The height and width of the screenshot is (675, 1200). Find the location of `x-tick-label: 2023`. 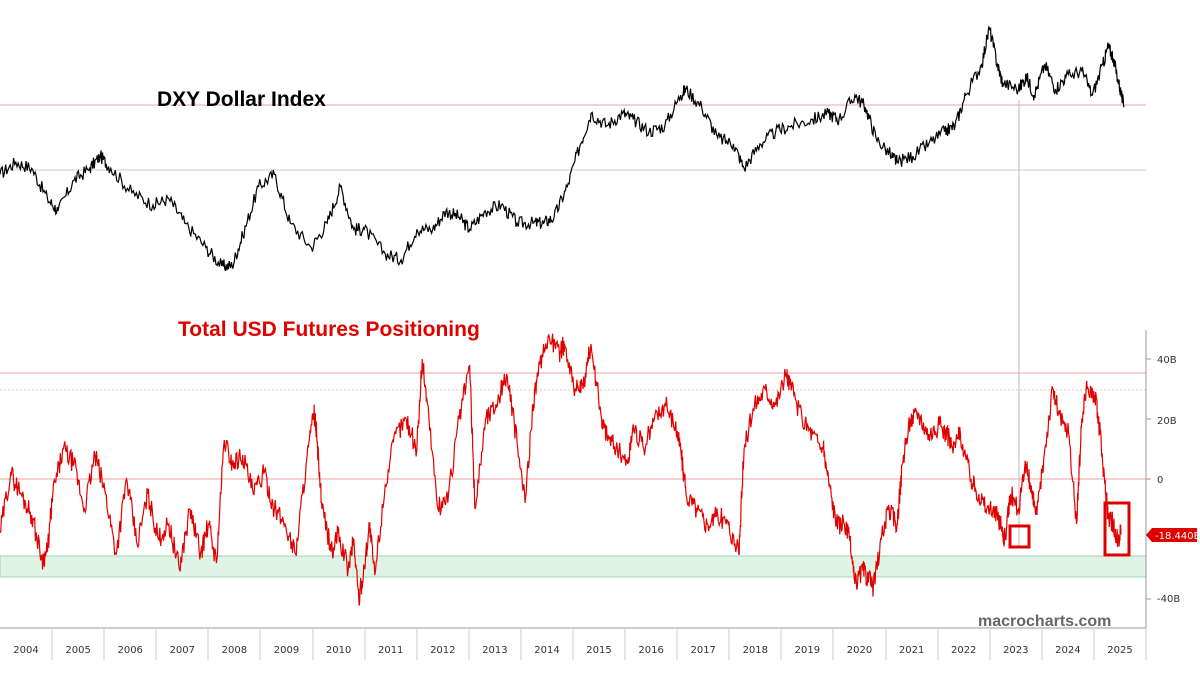

x-tick-label: 2023 is located at coordinates (1015, 650).